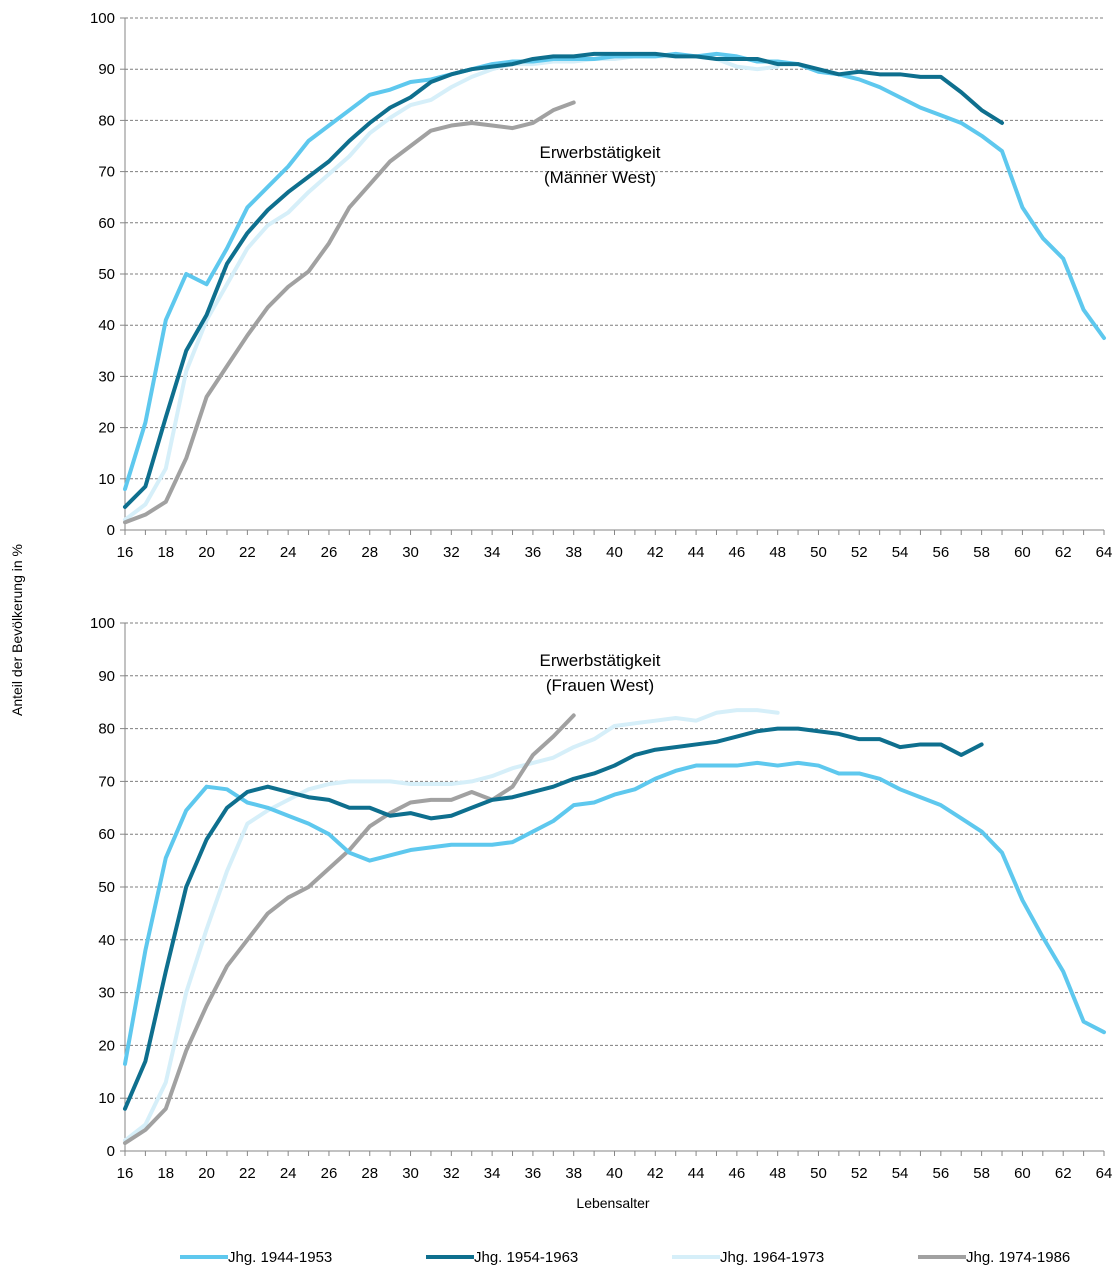  I want to click on chart-annotation: (Männer West), so click(600, 177).